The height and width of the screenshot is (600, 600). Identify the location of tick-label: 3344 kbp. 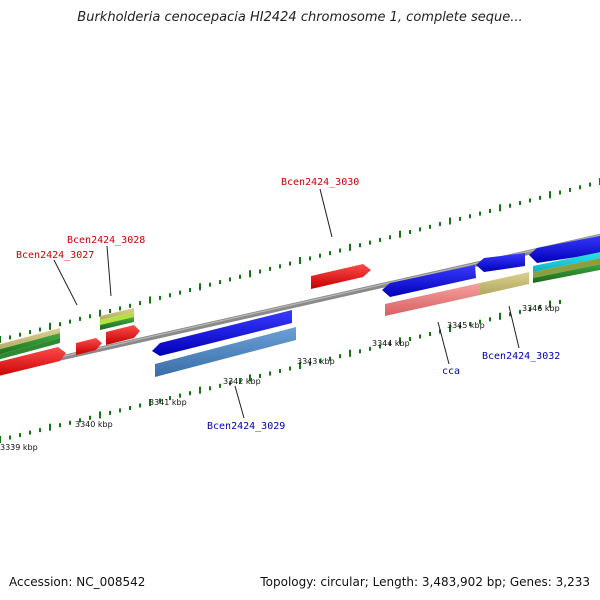
(391, 343).